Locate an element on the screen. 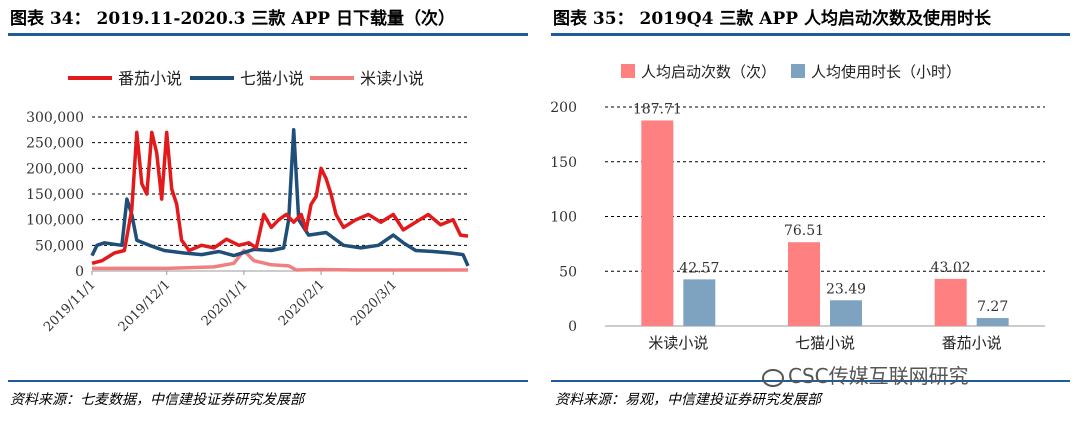  y-tick-label: 200,000 is located at coordinates (55, 169).